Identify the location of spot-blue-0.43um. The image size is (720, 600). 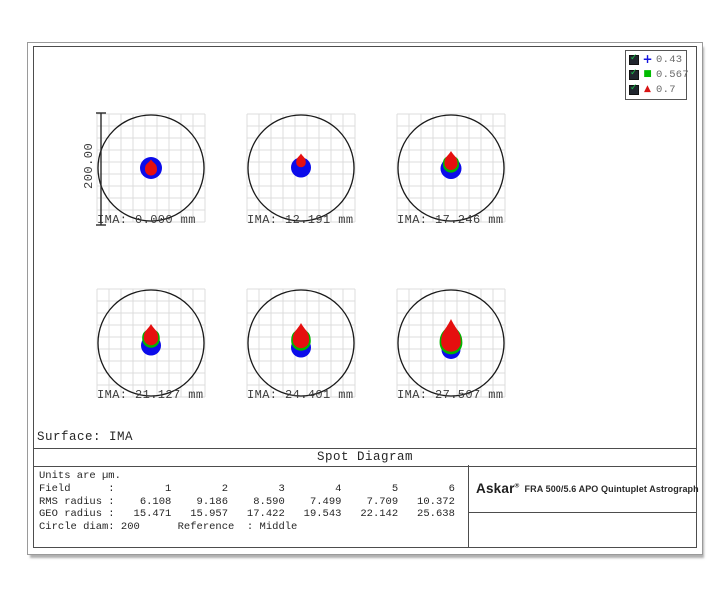
(301, 167).